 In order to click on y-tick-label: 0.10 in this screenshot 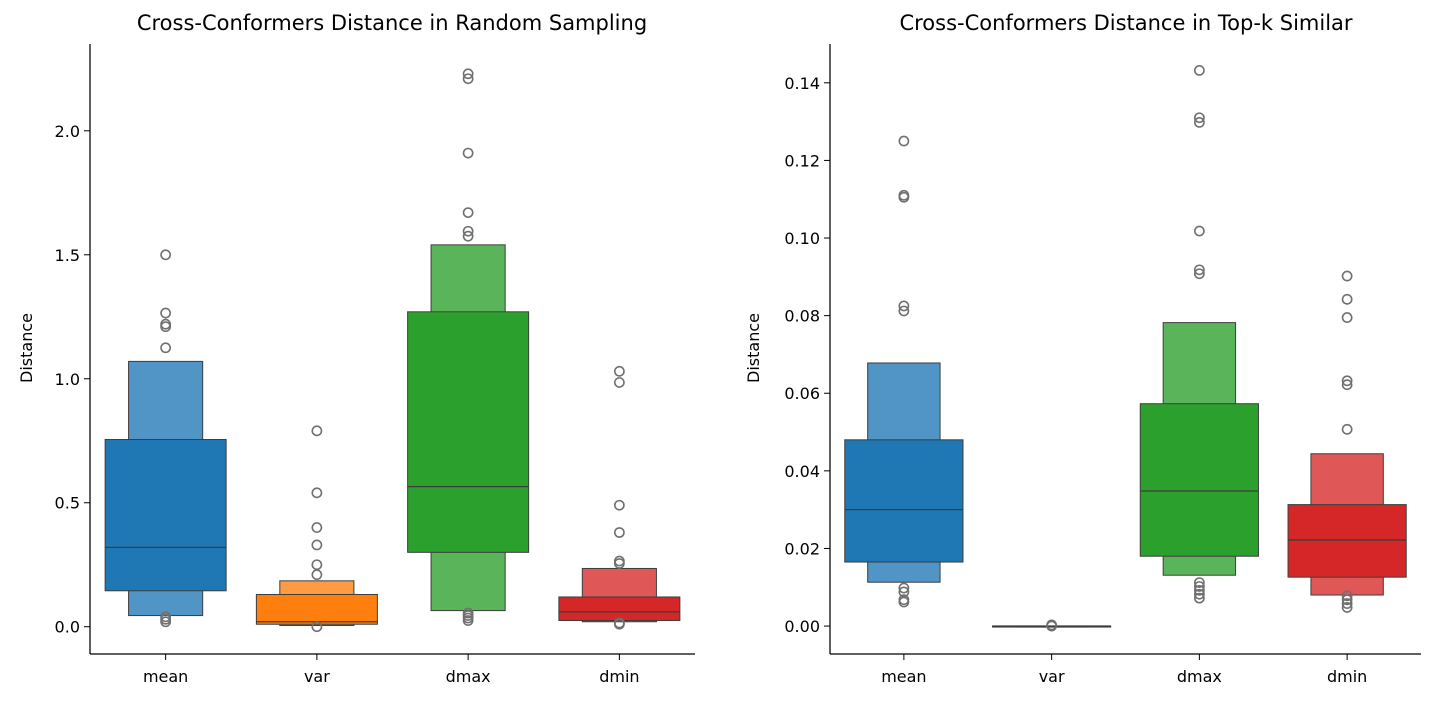, I will do `click(802, 238)`.